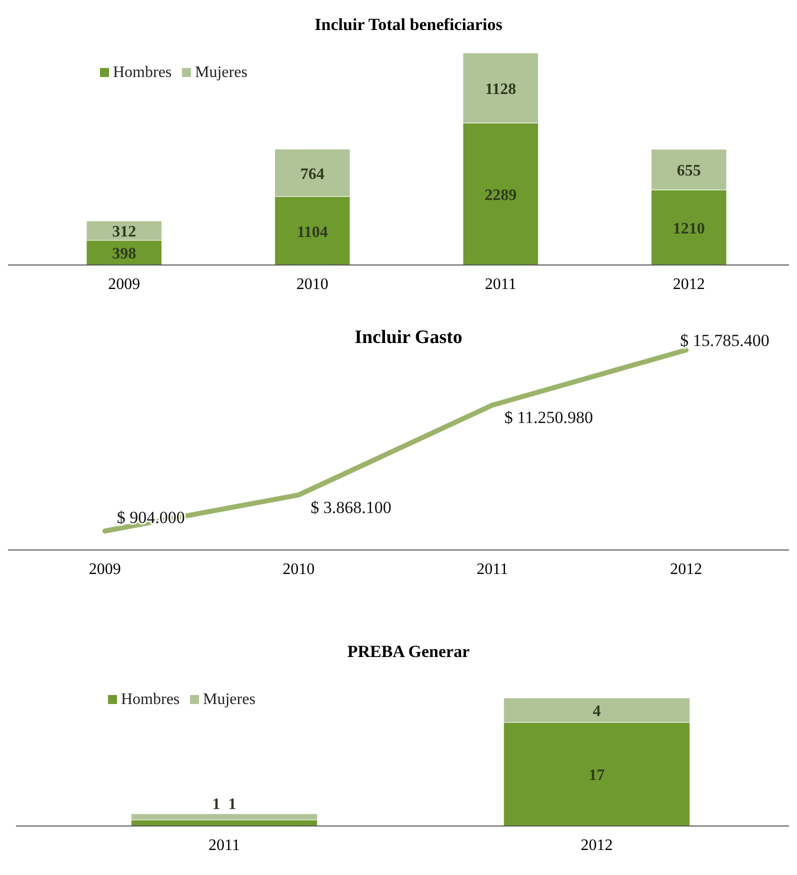 The image size is (797, 875). What do you see at coordinates (500, 195) in the screenshot?
I see `data-label: 2289` at bounding box center [500, 195].